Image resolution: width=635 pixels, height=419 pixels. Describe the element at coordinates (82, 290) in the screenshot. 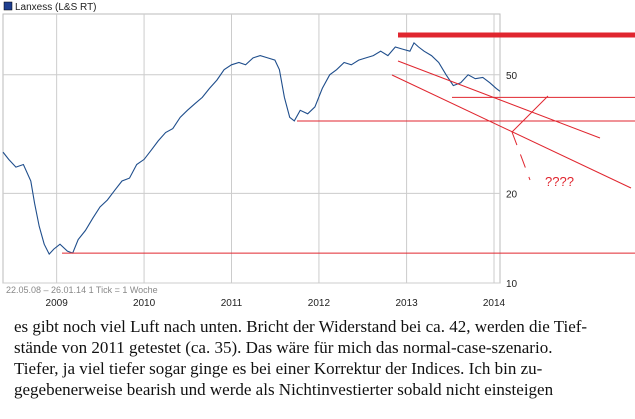

I see `date-range-label: 22.05.08 – 26.01.14 1 Tick = 1 Woche` at that location.